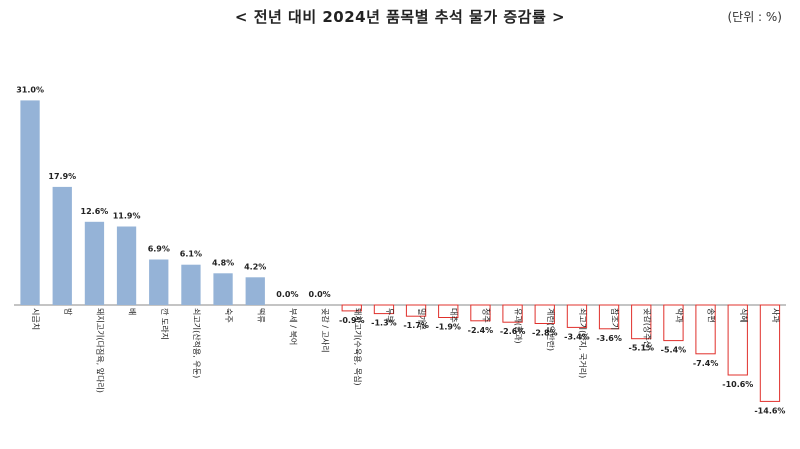 Image resolution: width=800 pixels, height=449 pixels. What do you see at coordinates (679, 315) in the screenshot?
I see `category-label-20: 약과` at bounding box center [679, 315].